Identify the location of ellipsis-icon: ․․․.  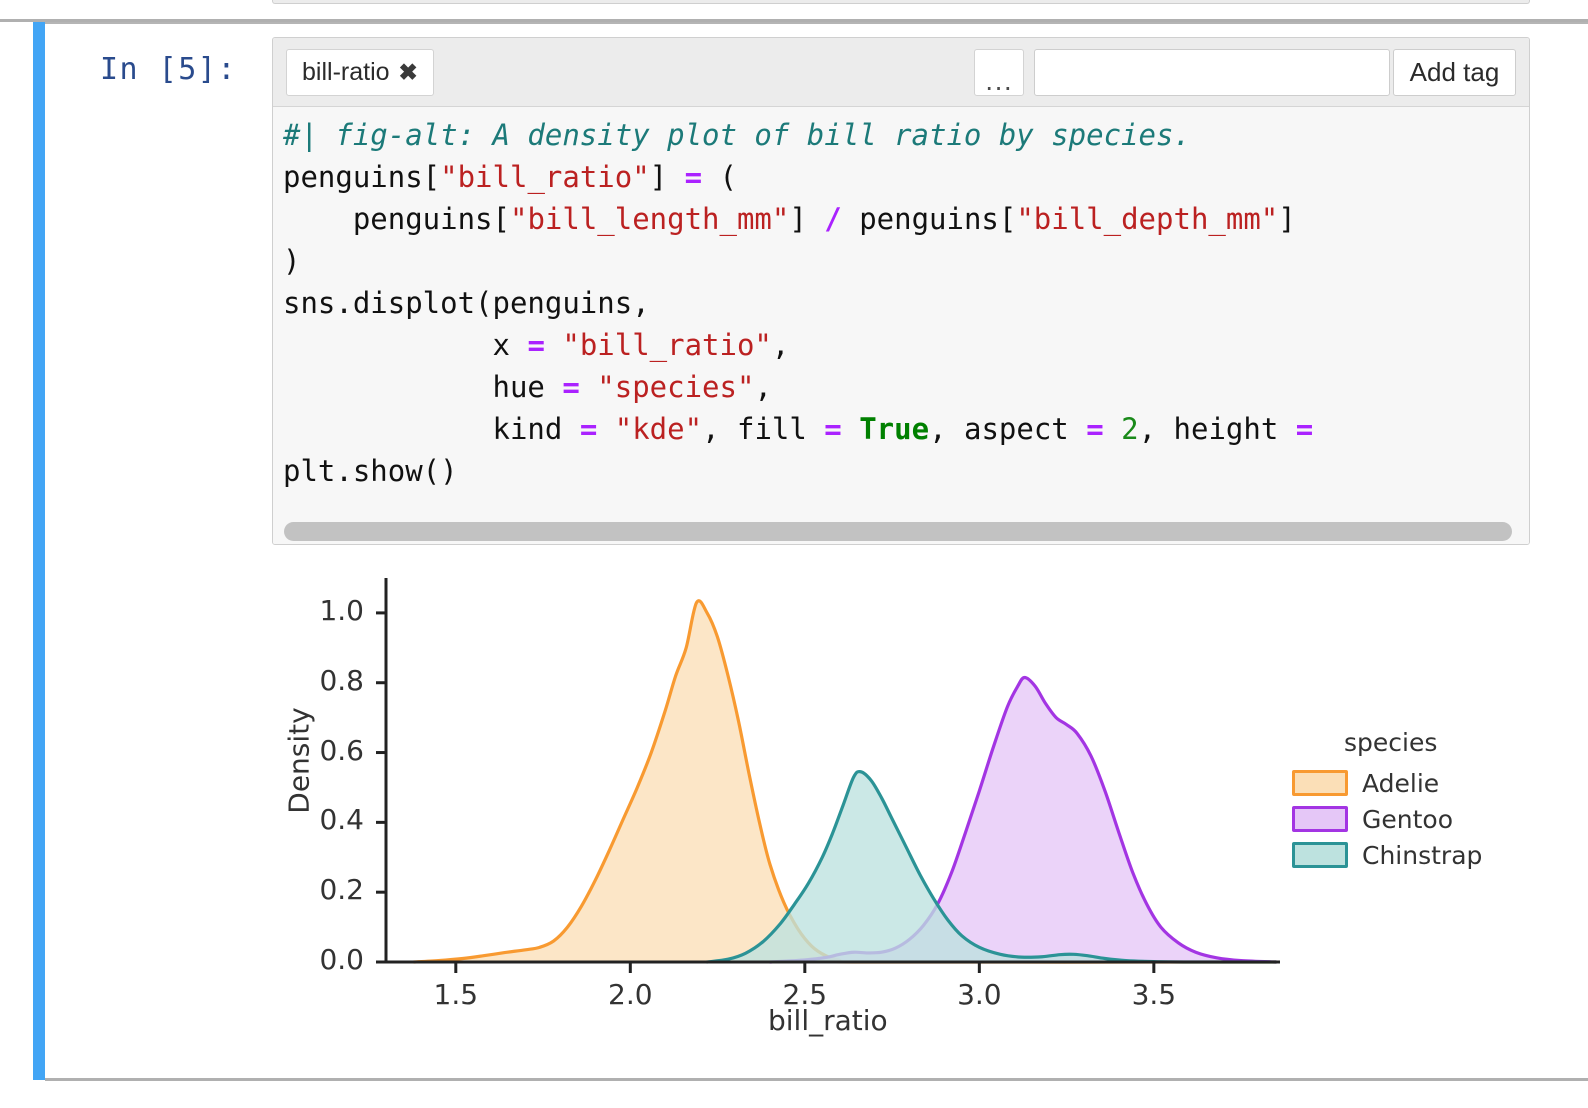
(999, 81).